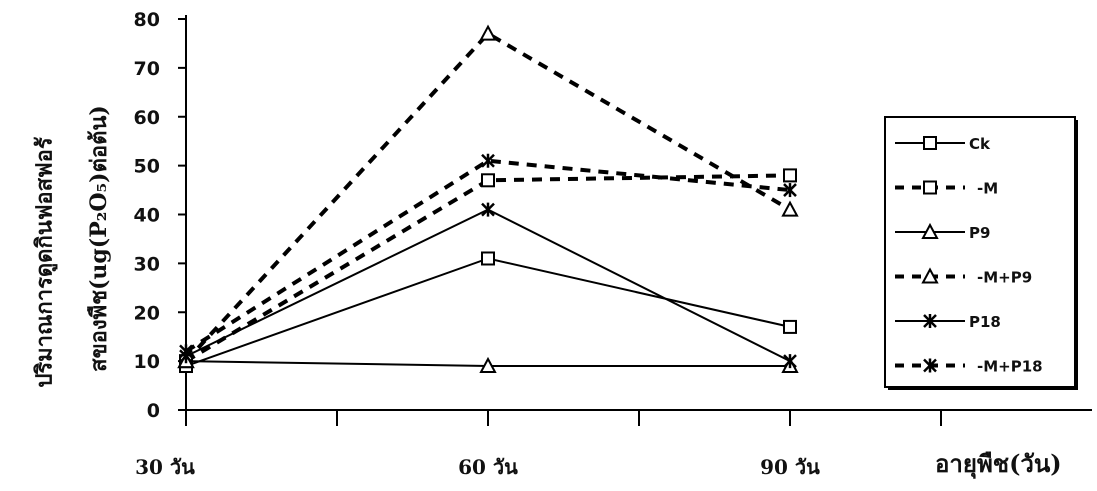 The image size is (1097, 491). What do you see at coordinates (930, 275) in the screenshot?
I see `legend-marker-M+P9` at bounding box center [930, 275].